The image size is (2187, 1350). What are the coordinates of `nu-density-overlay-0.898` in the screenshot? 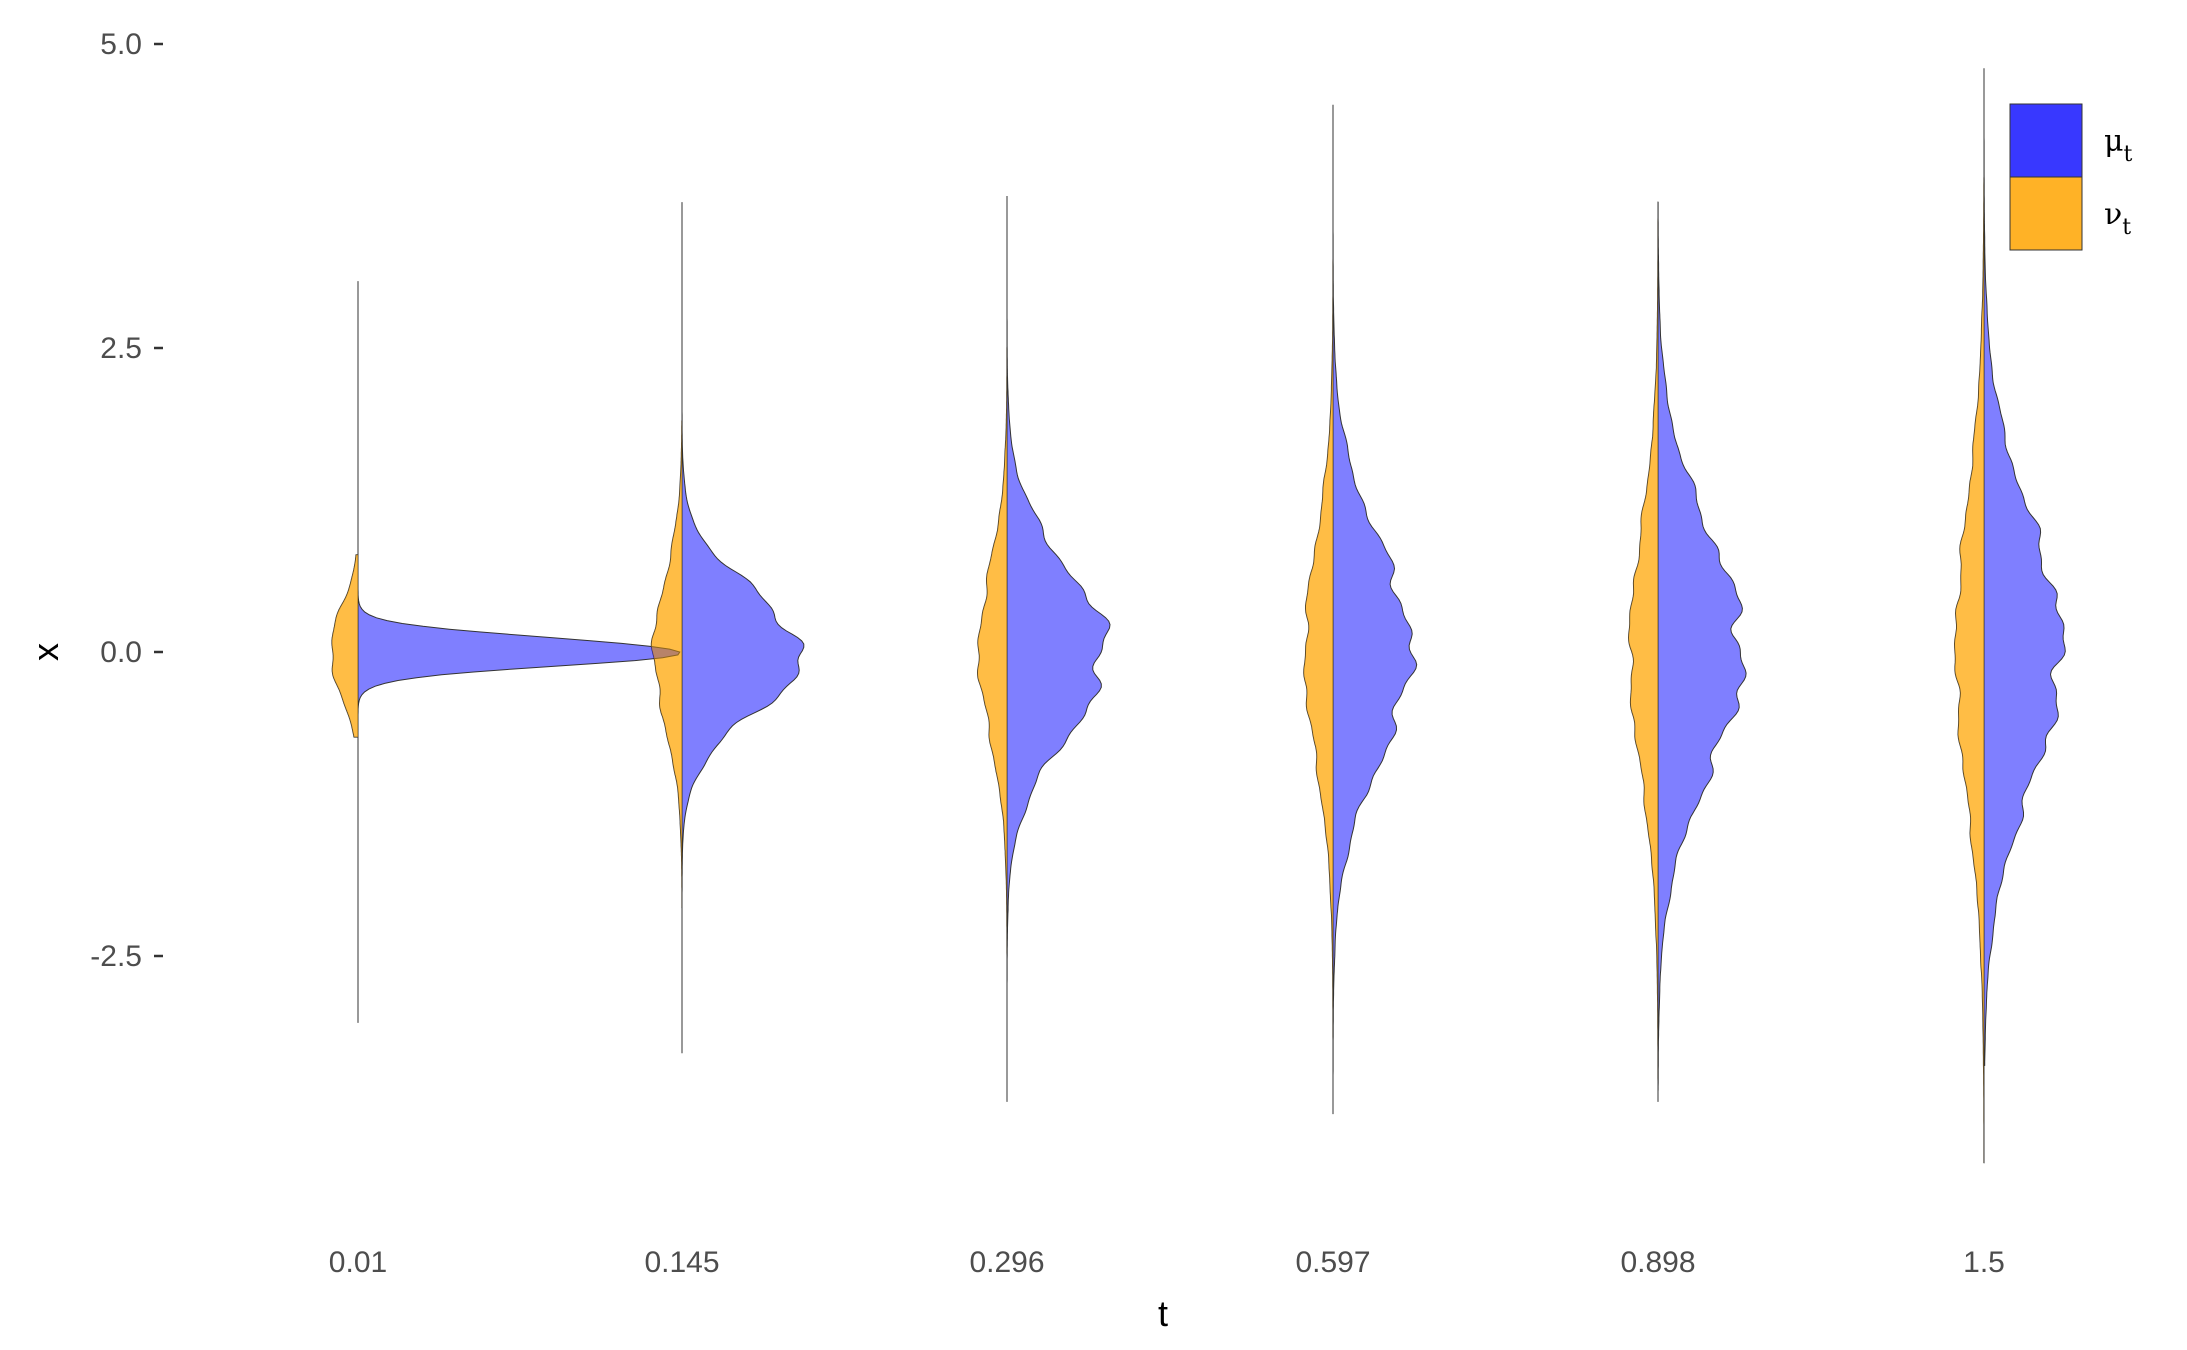 It's located at (1643, 658).